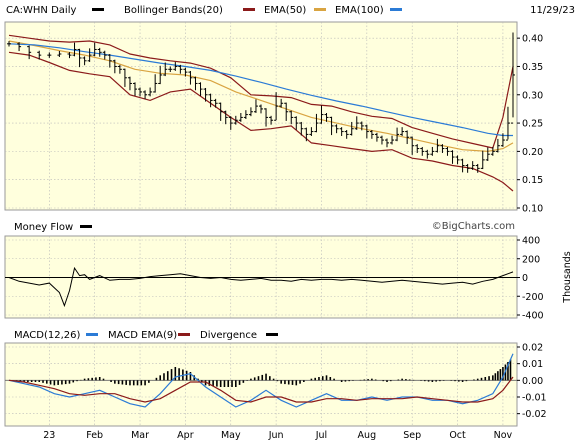 This screenshot has width=579, height=444. I want to click on price-tick-label: 0.15, so click(532, 180).